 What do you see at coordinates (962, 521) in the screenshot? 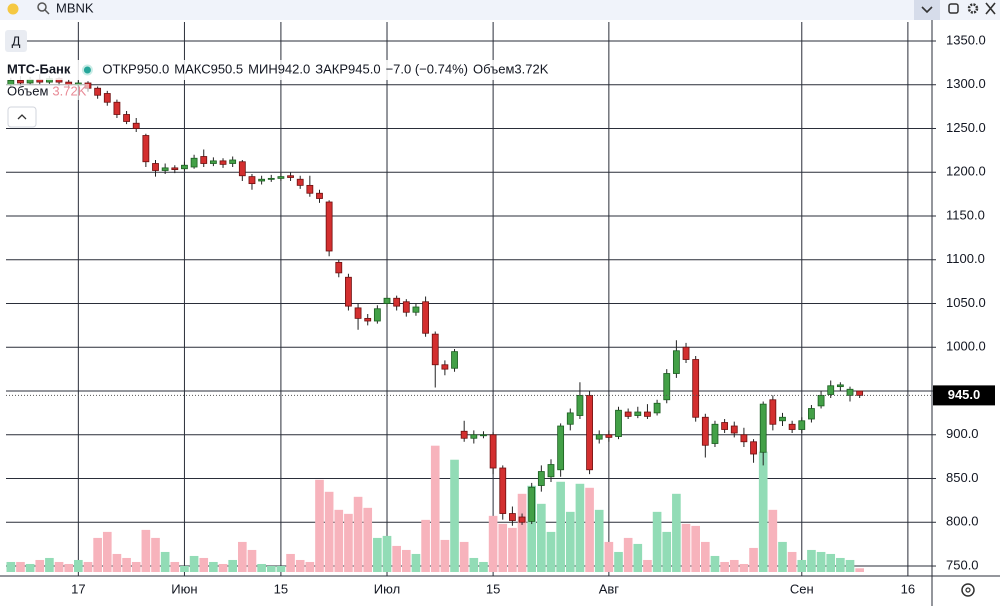
I see `y-tick-label: 800.0` at bounding box center [962, 521].